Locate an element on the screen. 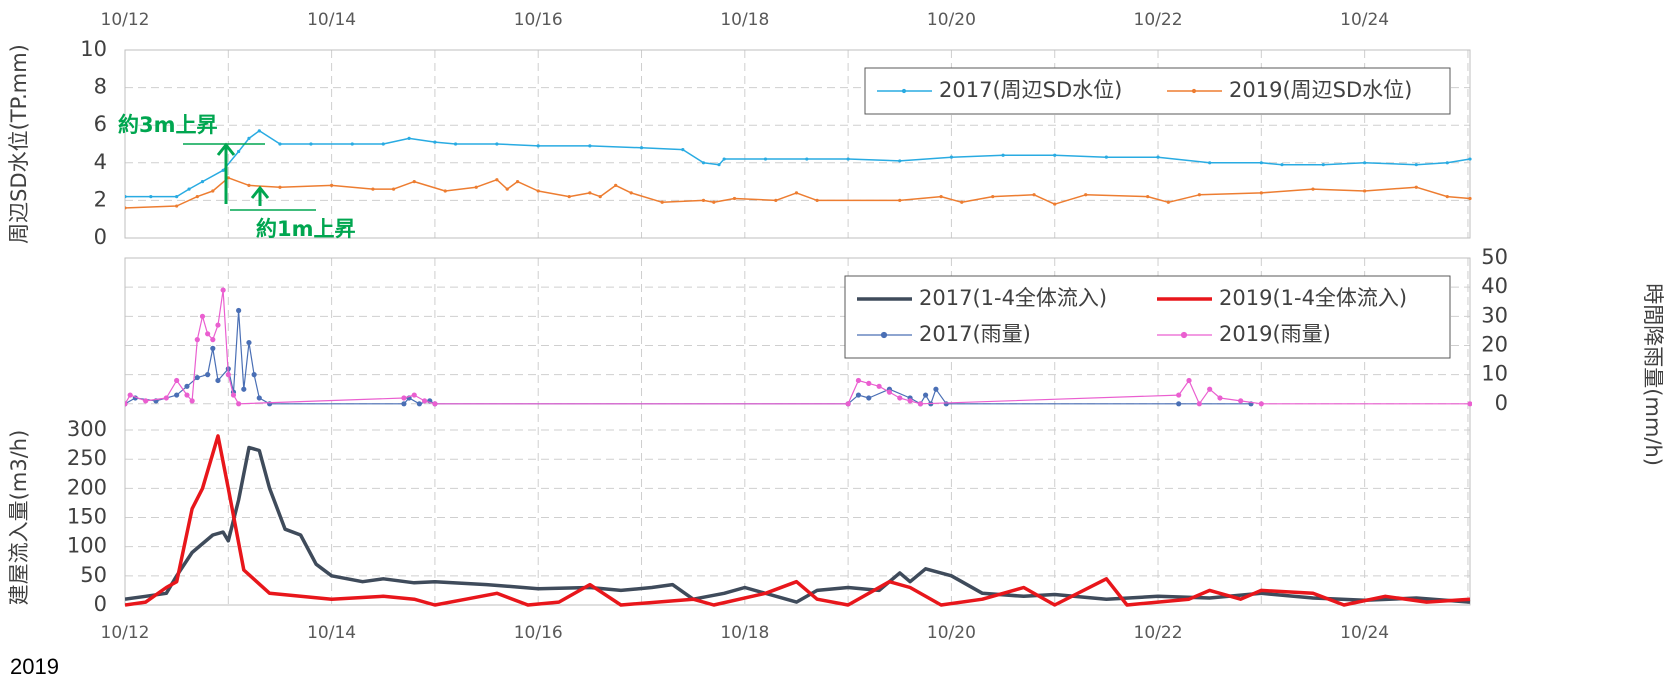 Image resolution: width=1670 pixels, height=688 pixels. y-axis-title: 建屋流入量(m3/h) is located at coordinates (19, 518).